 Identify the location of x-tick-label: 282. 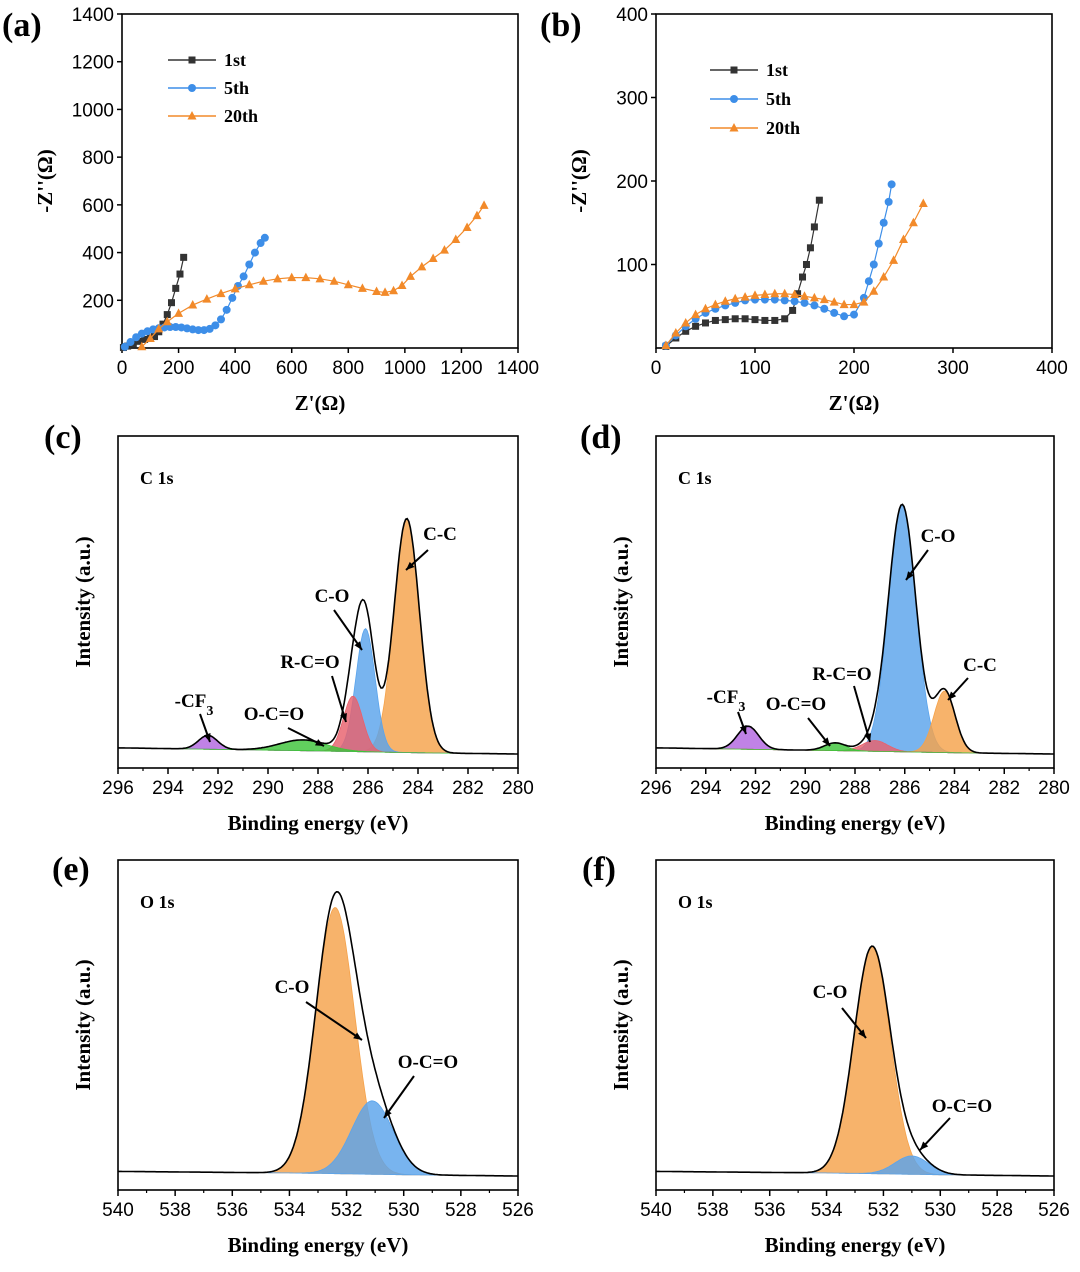
(468, 788).